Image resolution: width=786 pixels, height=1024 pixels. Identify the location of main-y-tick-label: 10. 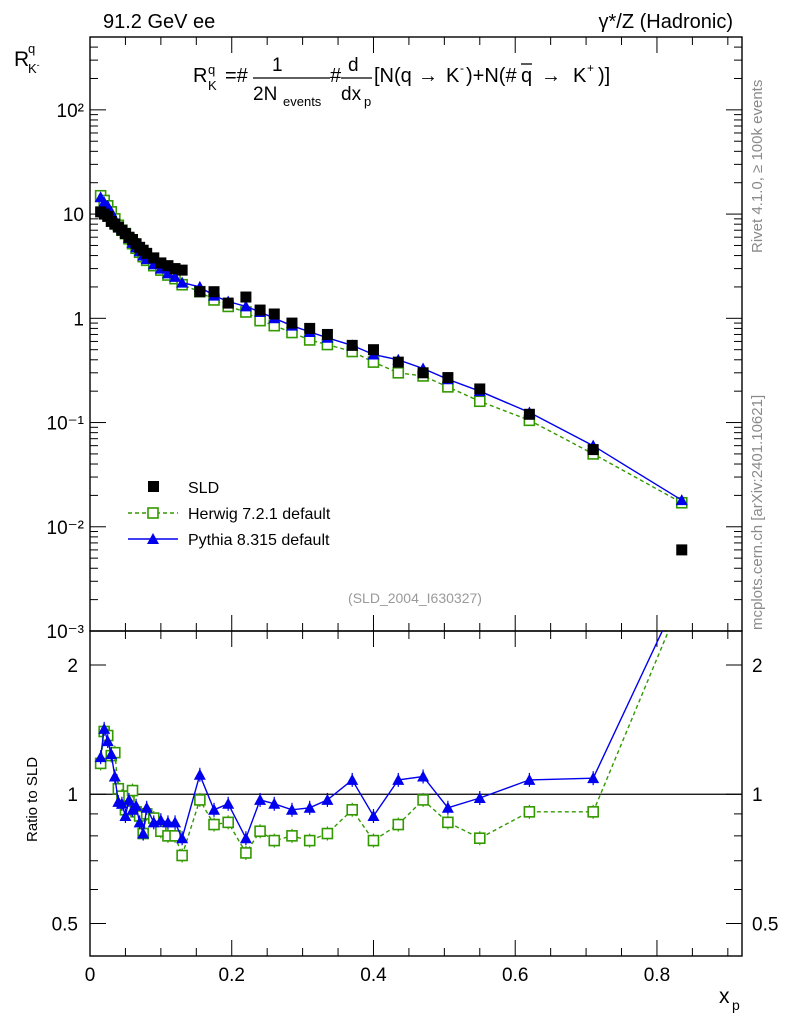
(73, 215).